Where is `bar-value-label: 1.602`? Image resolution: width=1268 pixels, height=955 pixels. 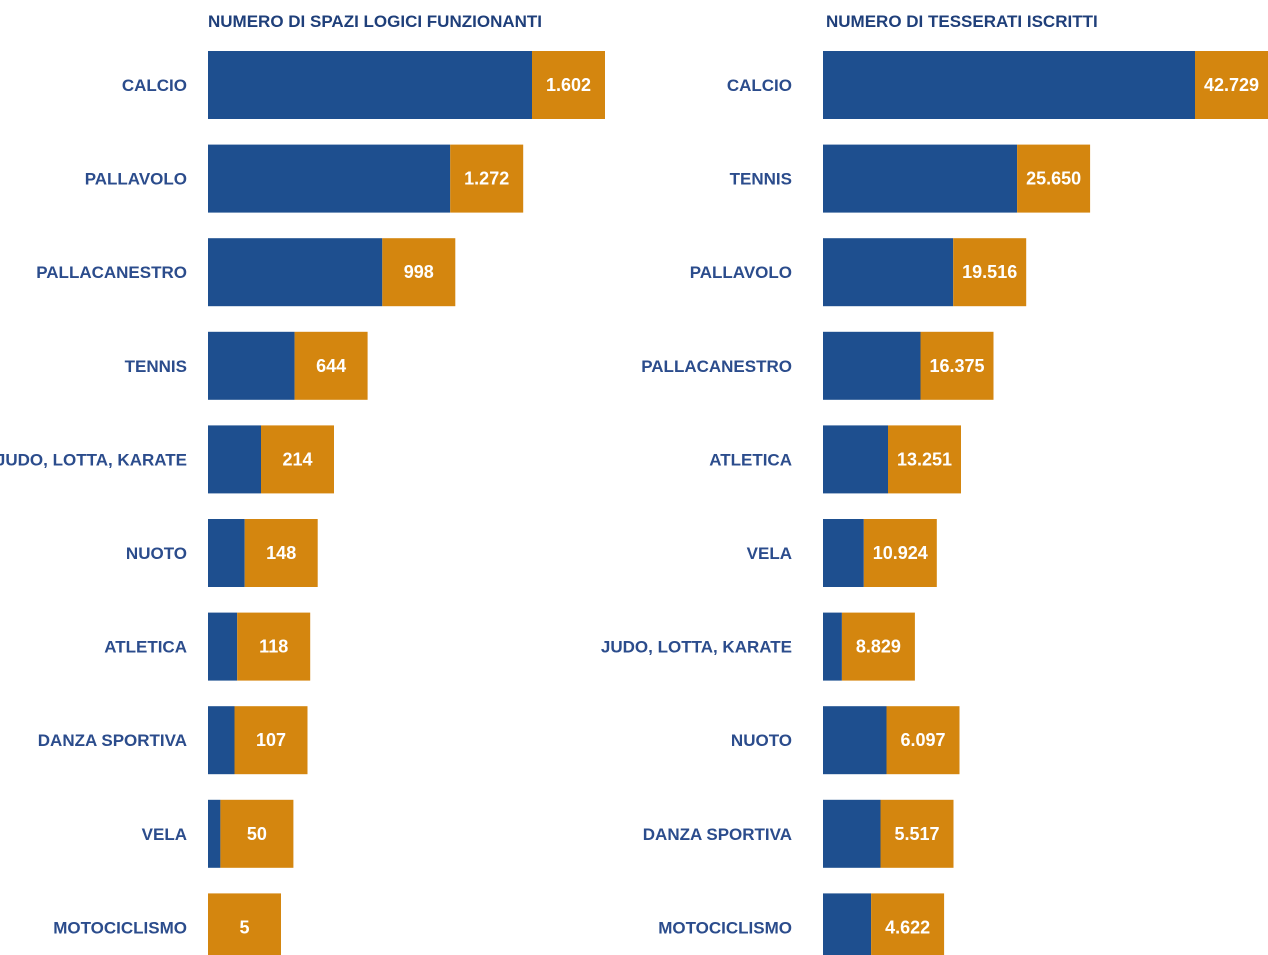 bar-value-label: 1.602 is located at coordinates (568, 85).